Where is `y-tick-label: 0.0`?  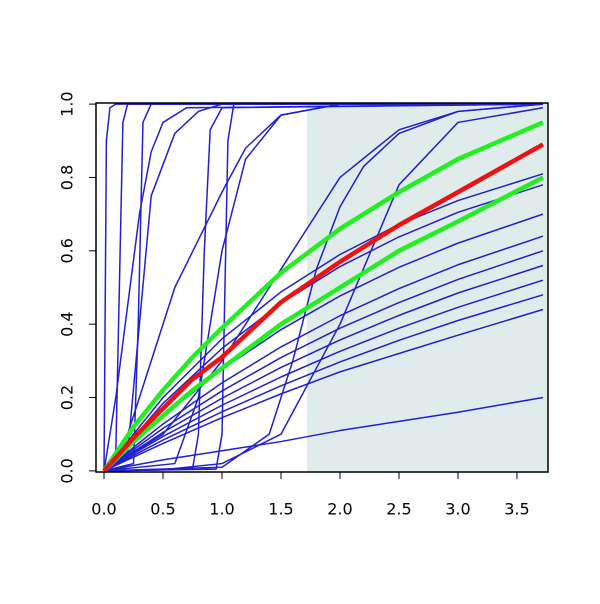 y-tick-label: 0.0 is located at coordinates (67, 470).